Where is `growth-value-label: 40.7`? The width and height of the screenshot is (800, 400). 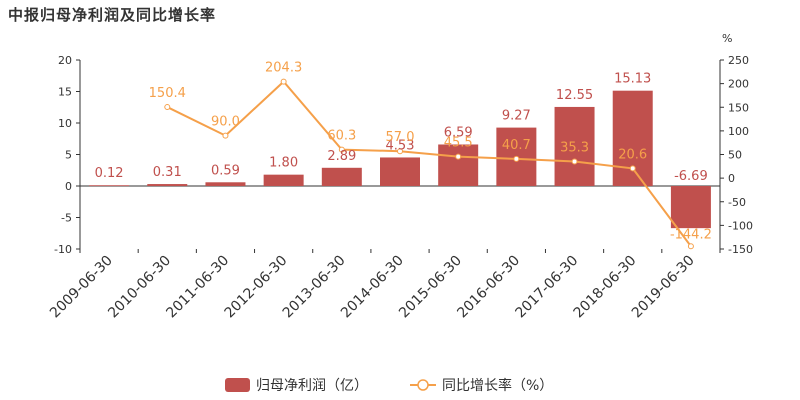
growth-value-label: 40.7 is located at coordinates (516, 145).